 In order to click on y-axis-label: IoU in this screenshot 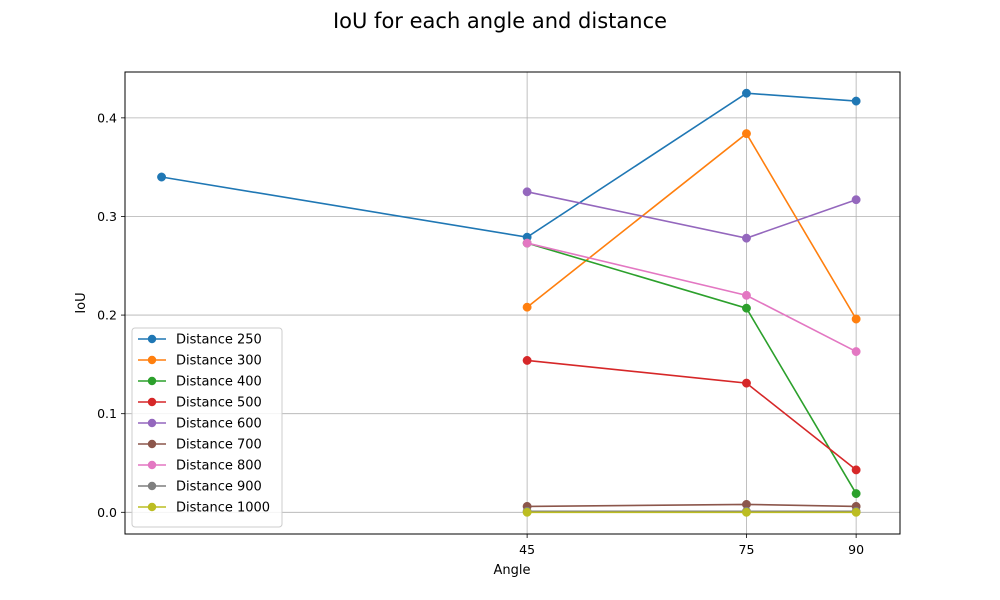, I will do `click(81, 302)`.